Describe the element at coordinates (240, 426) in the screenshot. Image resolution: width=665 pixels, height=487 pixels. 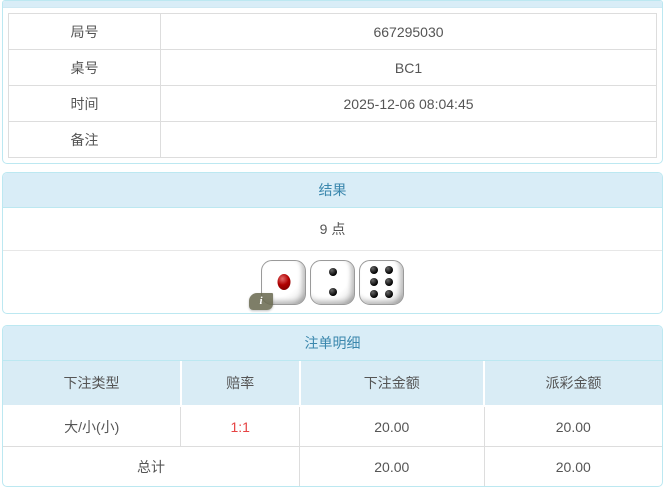
I see `odds-value: 1:1` at that location.